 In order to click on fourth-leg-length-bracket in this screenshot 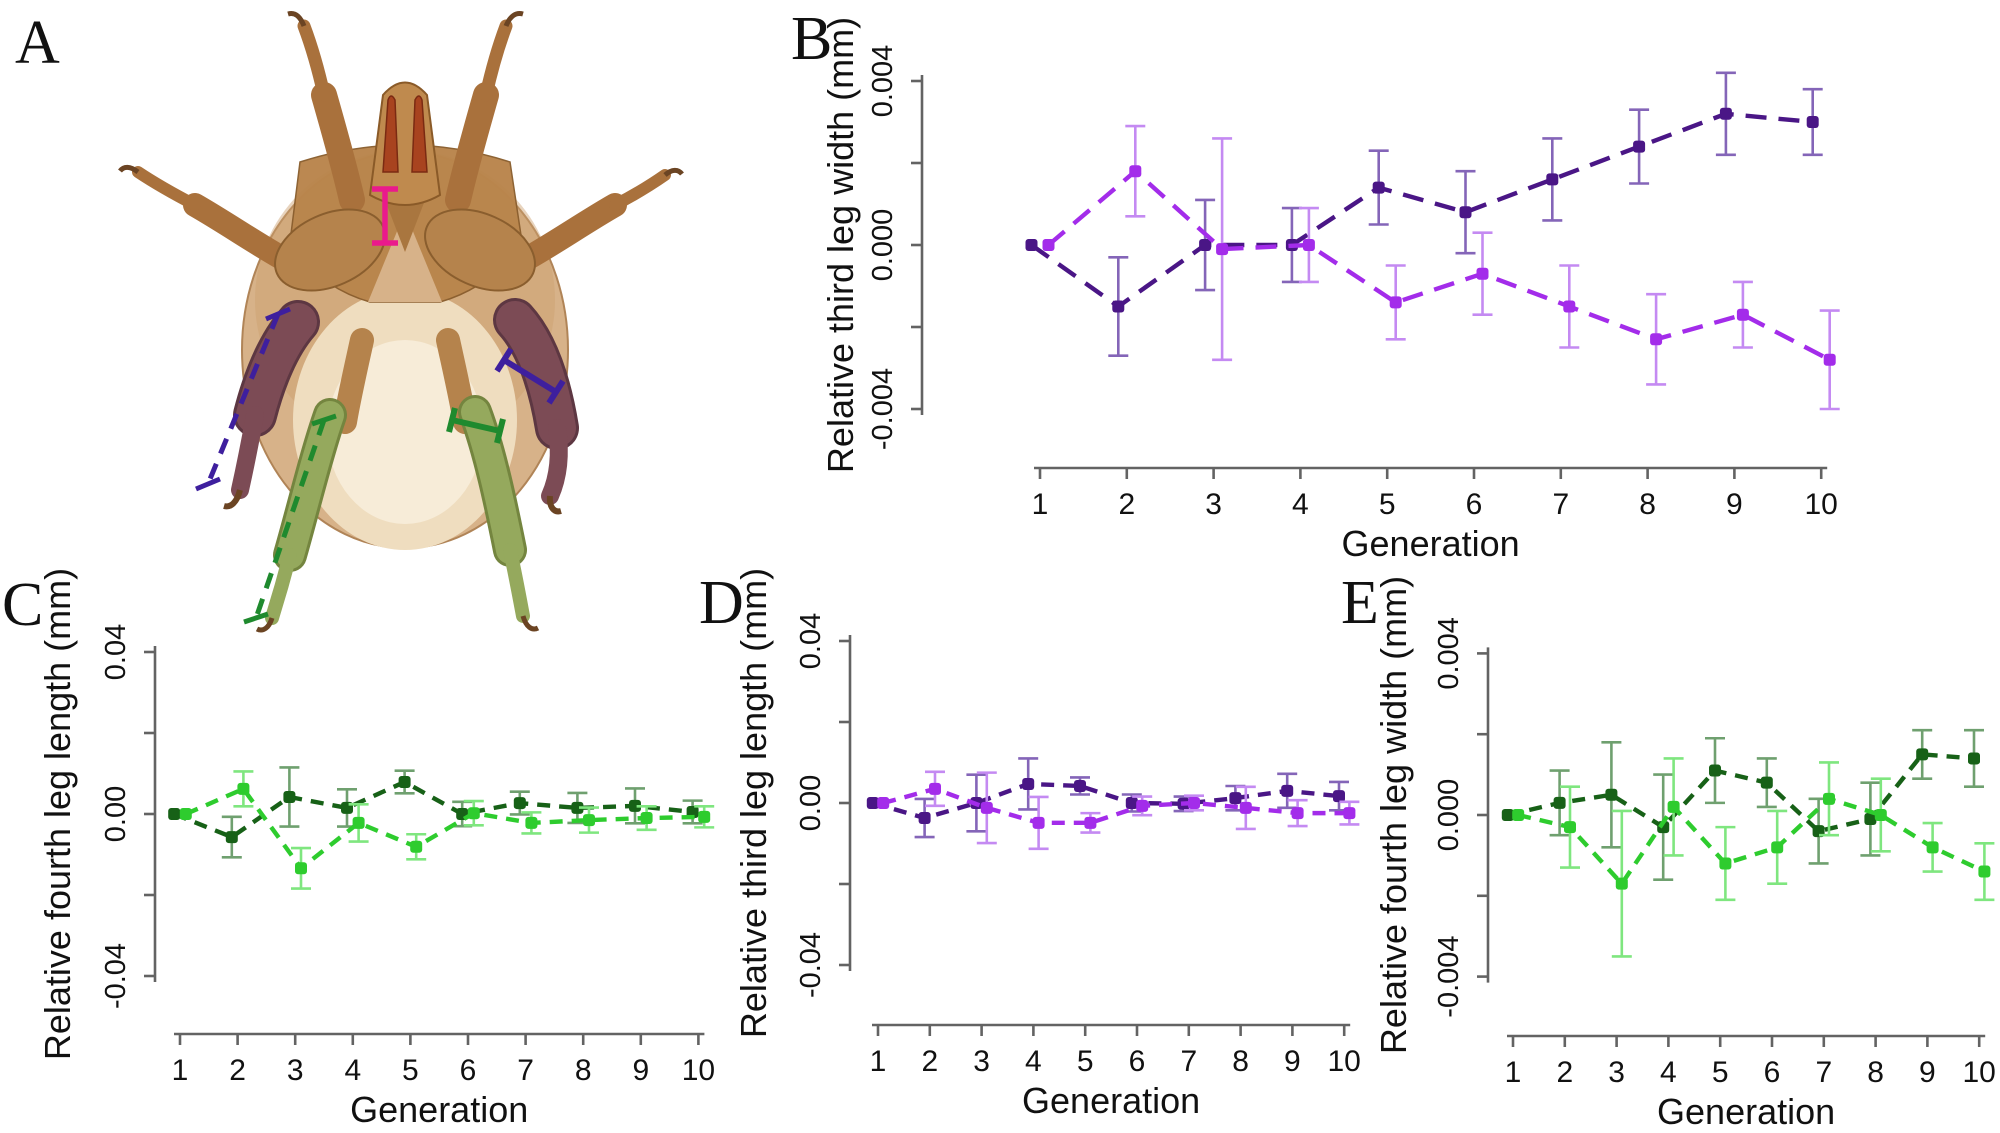, I will do `click(290, 519)`.